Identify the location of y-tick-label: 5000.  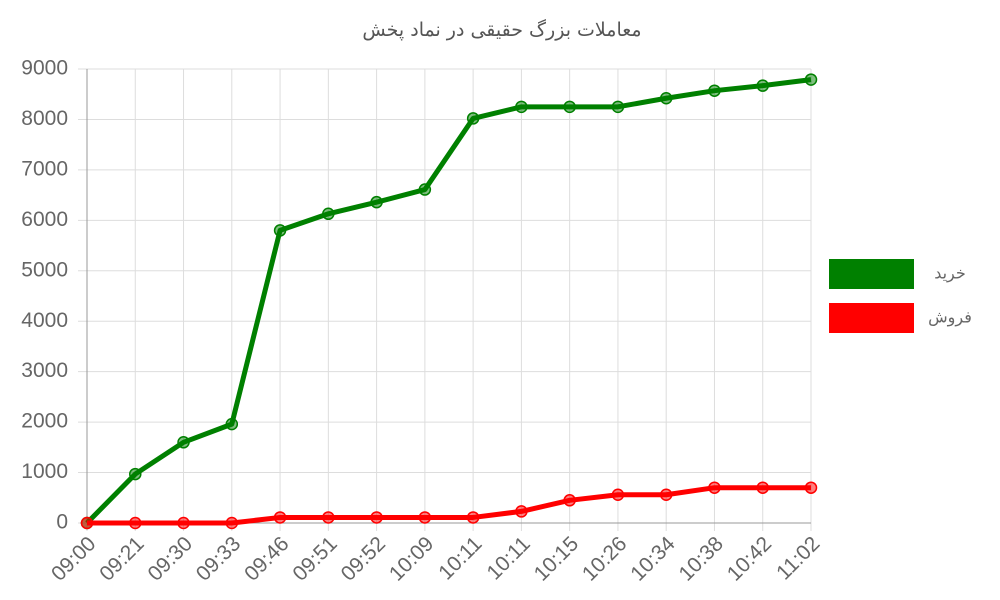
(44, 269).